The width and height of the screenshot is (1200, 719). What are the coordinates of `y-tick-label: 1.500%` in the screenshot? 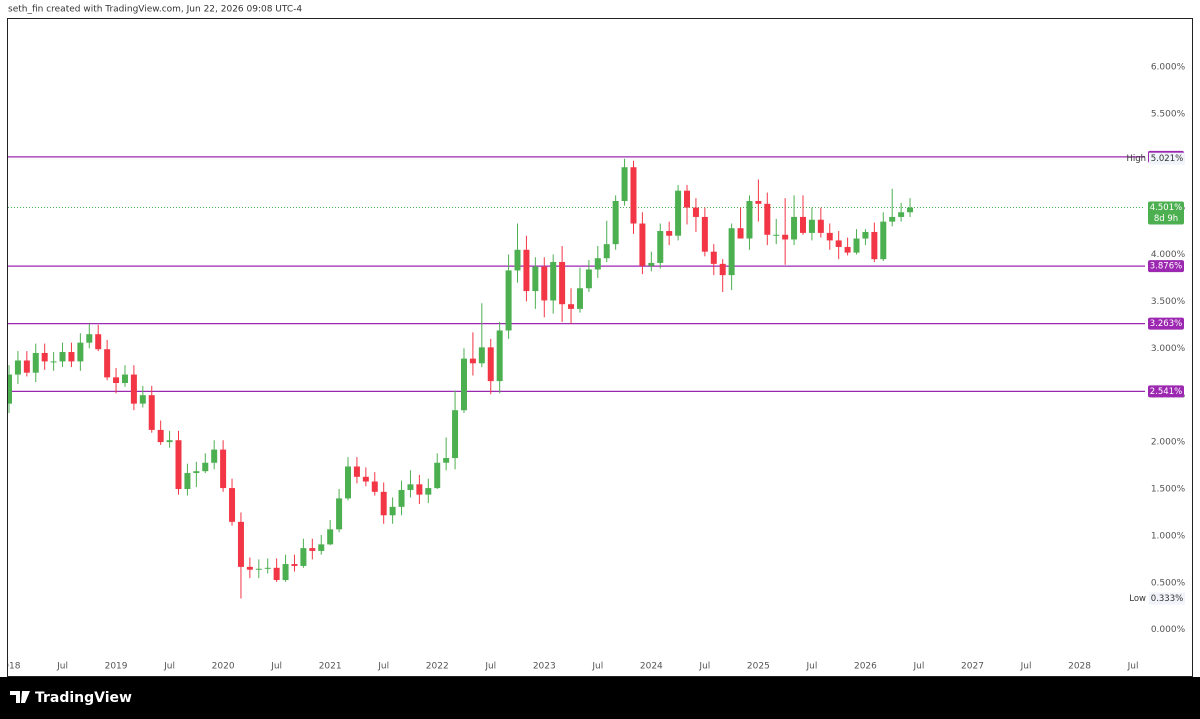 It's located at (1168, 490).